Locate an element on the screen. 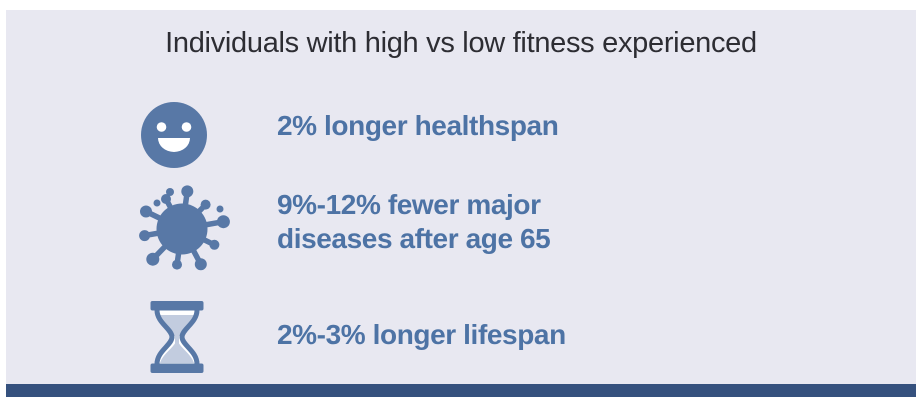  diseases-stat-line-1: 9%-12% fewer major is located at coordinates (409, 204).